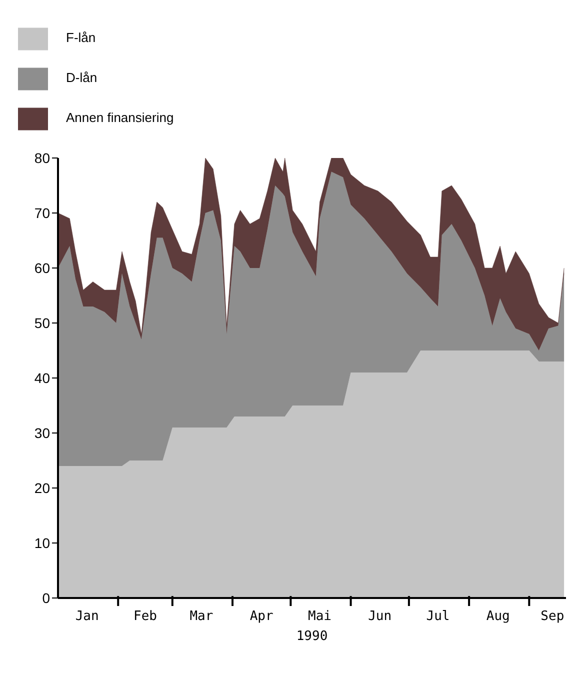 Image resolution: width=580 pixels, height=673 pixels. I want to click on x-tick-label: Mar, so click(202, 616).